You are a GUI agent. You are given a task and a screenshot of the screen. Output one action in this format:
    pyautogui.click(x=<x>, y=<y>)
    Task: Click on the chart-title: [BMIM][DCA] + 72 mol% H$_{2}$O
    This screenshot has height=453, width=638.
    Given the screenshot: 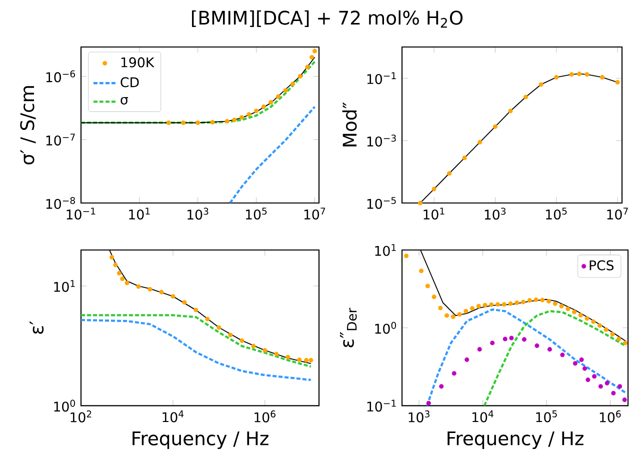 What is the action you would take?
    pyautogui.click(x=327, y=19)
    